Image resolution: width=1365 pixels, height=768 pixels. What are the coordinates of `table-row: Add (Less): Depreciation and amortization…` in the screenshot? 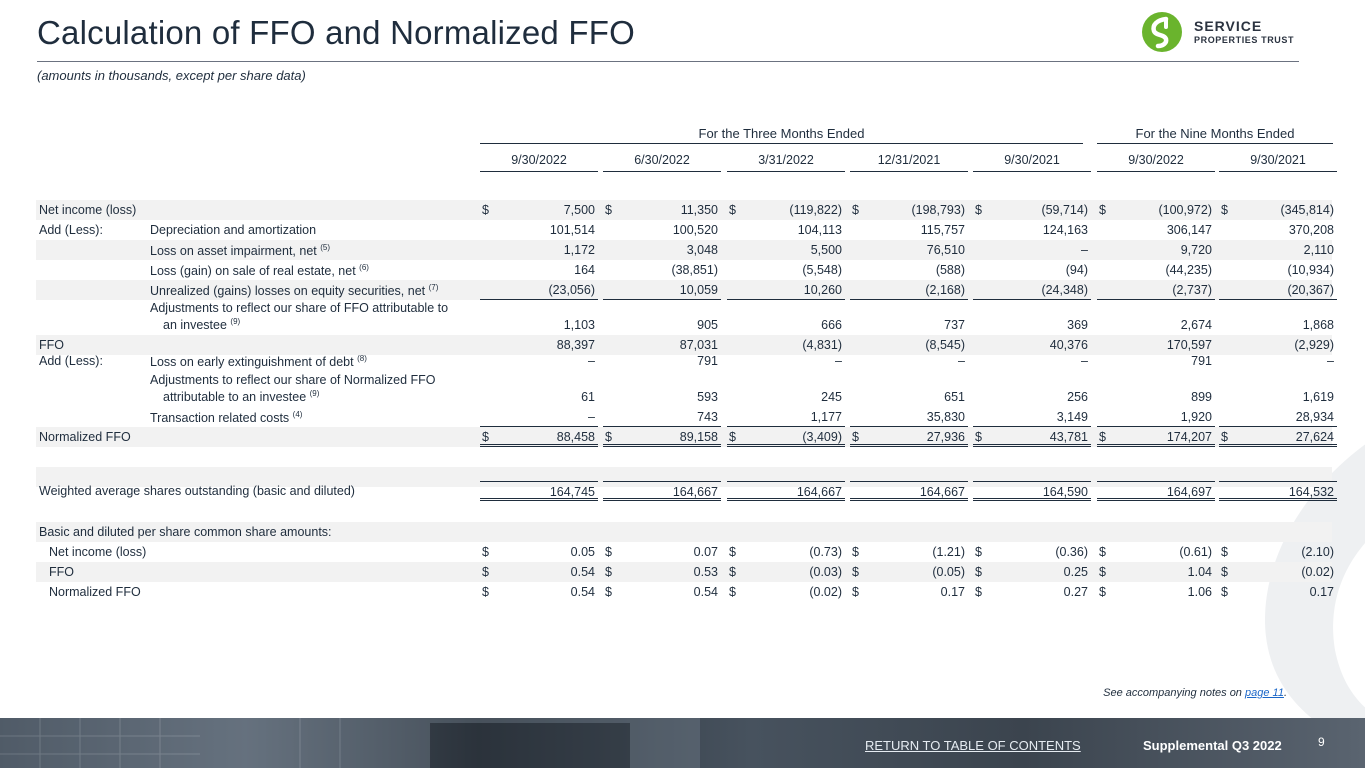 It's located at (685, 230).